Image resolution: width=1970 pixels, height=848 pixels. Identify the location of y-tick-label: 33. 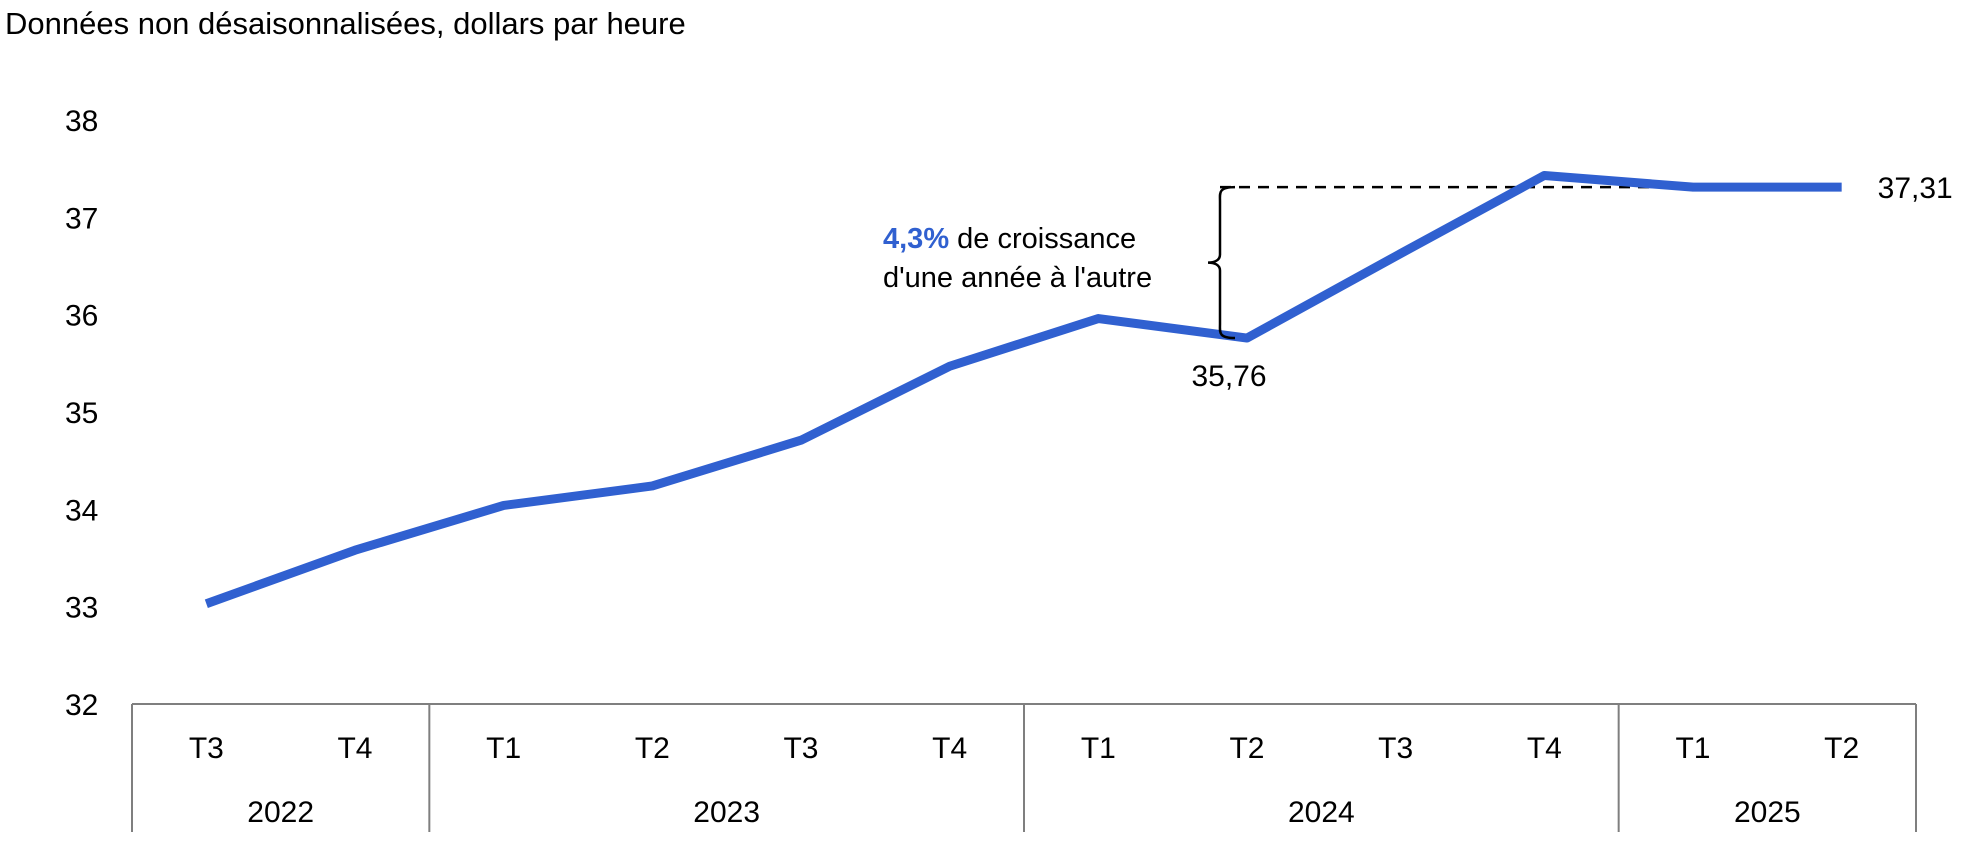
(81, 608).